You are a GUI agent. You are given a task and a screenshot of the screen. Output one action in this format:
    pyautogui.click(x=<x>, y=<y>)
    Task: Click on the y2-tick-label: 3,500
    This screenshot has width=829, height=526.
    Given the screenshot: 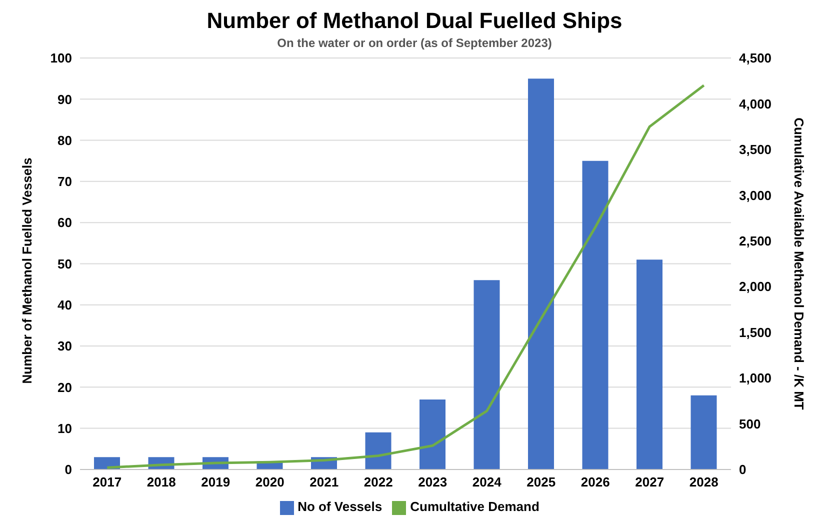 What is the action you would take?
    pyautogui.click(x=755, y=150)
    